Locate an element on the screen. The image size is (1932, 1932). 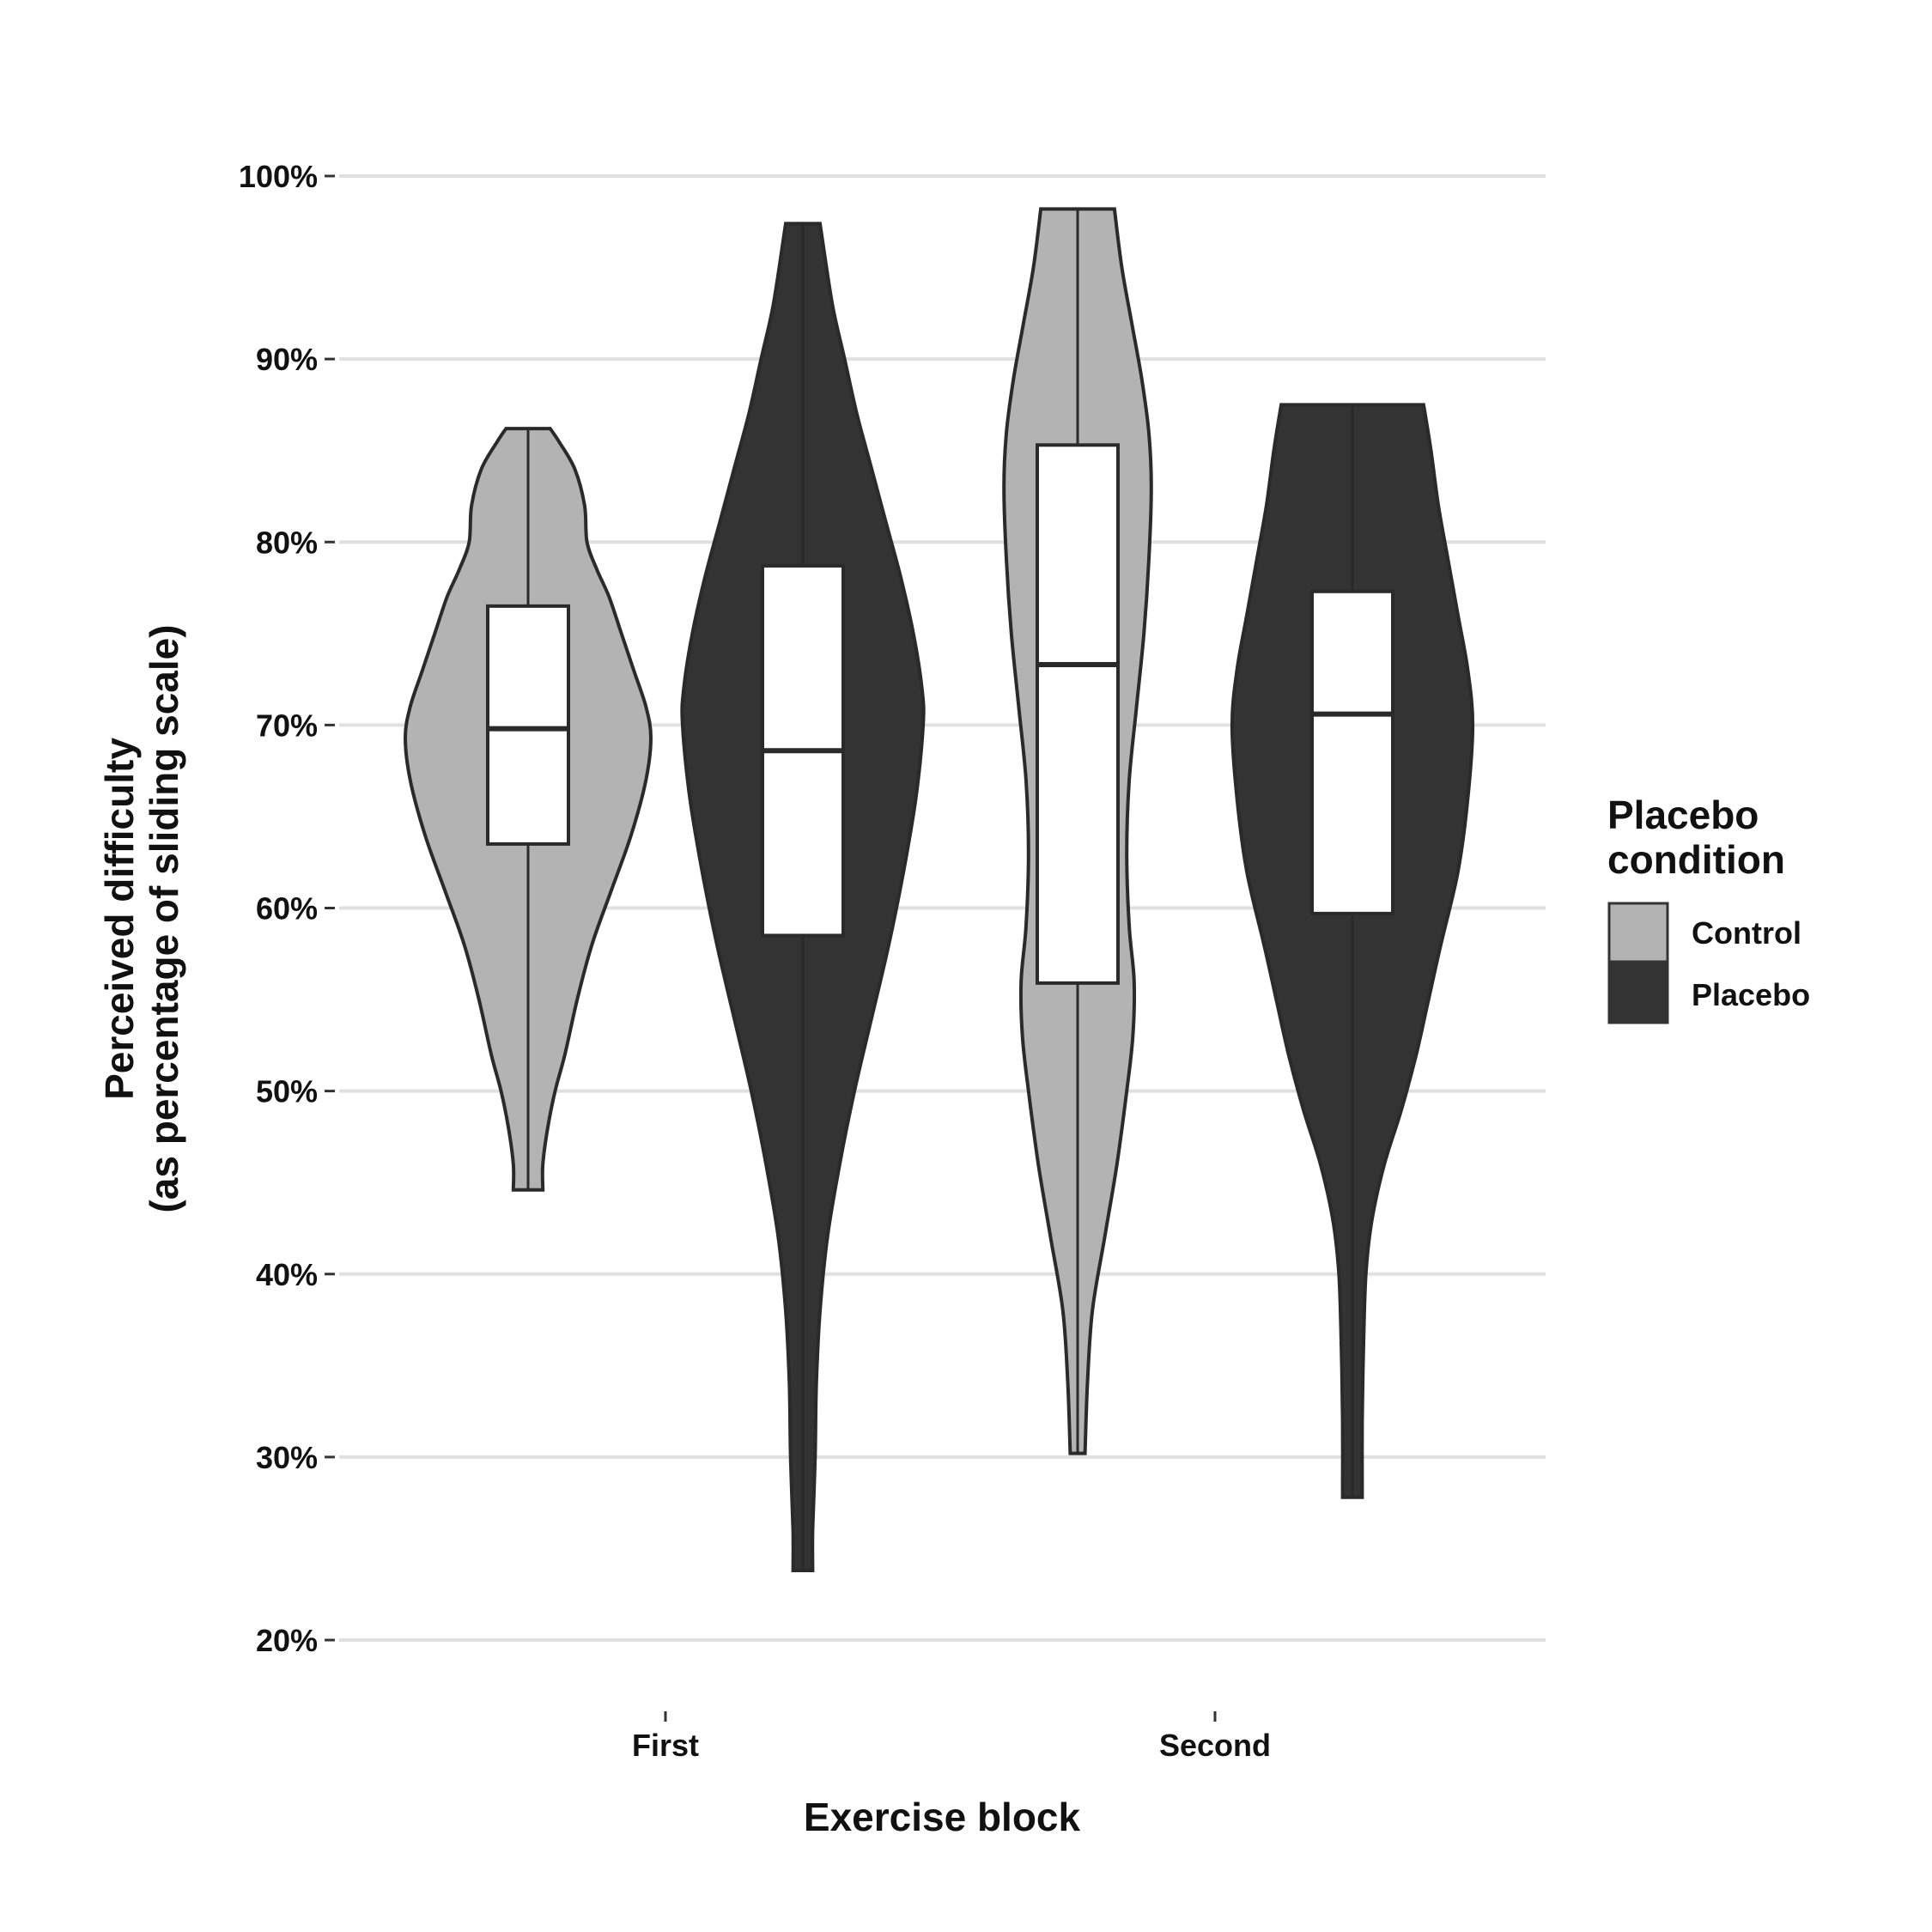
violin-control-first is located at coordinates (528, 810).